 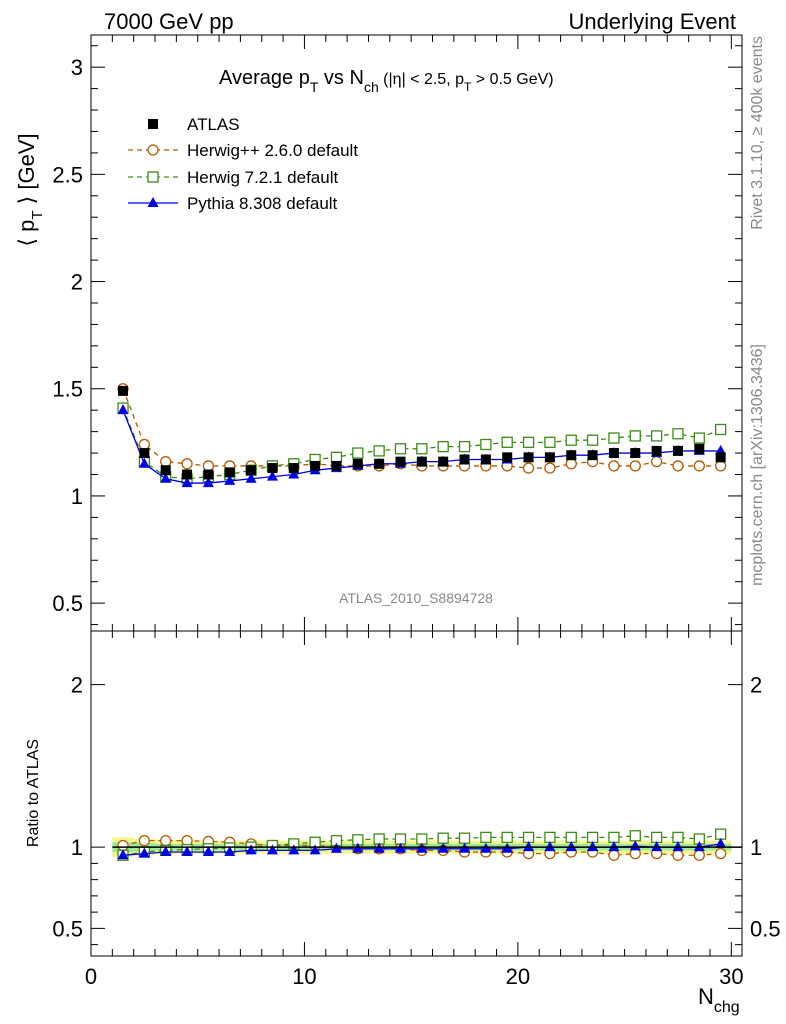 I want to click on mcplots-label: mcplots.cern.ch [arXiv:1306.3436], so click(x=757, y=465).